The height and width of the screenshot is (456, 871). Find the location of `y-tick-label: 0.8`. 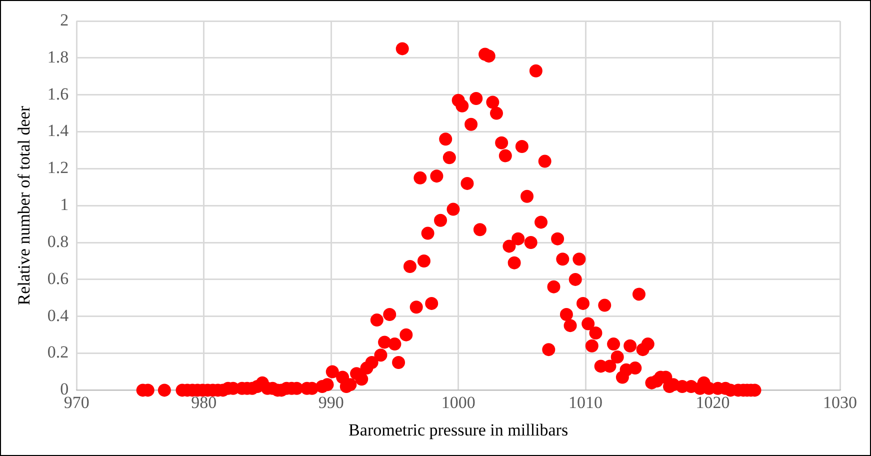

y-tick-label: 0.8 is located at coordinates (58, 241).